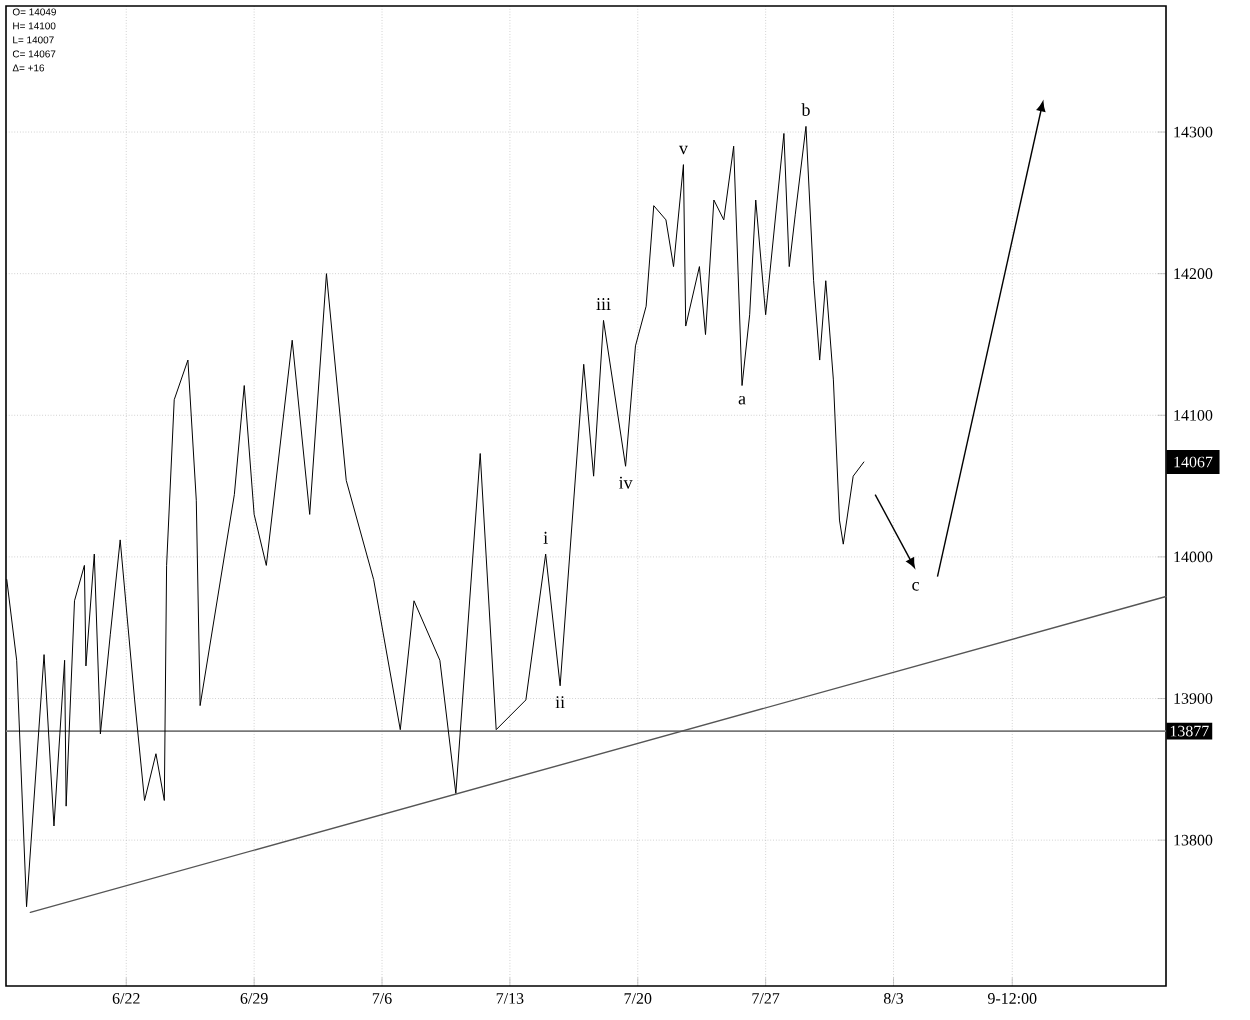  Describe the element at coordinates (742, 400) in the screenshot. I see `annotation: a` at that location.